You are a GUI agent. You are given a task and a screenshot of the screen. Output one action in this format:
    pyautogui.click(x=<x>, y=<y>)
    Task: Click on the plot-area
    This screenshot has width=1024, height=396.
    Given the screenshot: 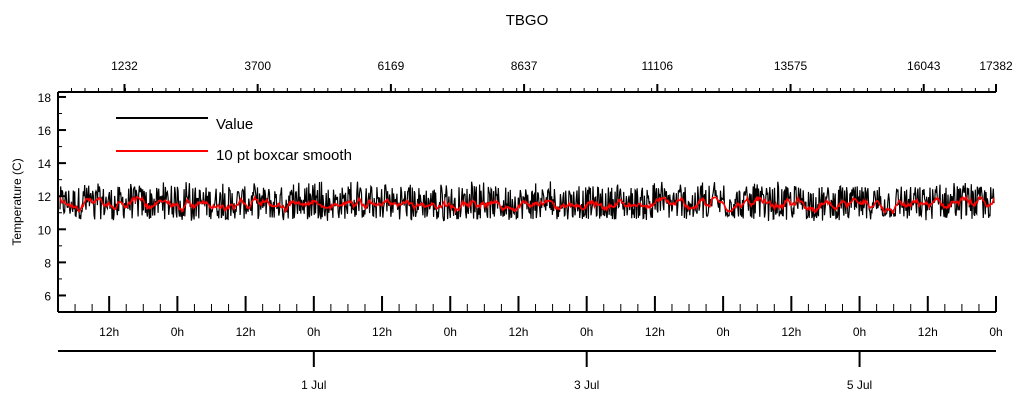 What is the action you would take?
    pyautogui.click(x=527, y=201)
    